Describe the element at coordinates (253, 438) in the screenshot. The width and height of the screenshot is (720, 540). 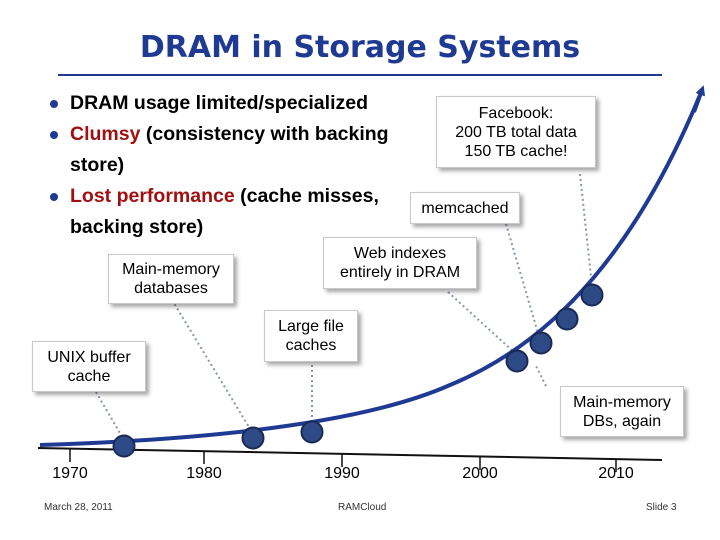
I see `node-main-memory-databases` at that location.